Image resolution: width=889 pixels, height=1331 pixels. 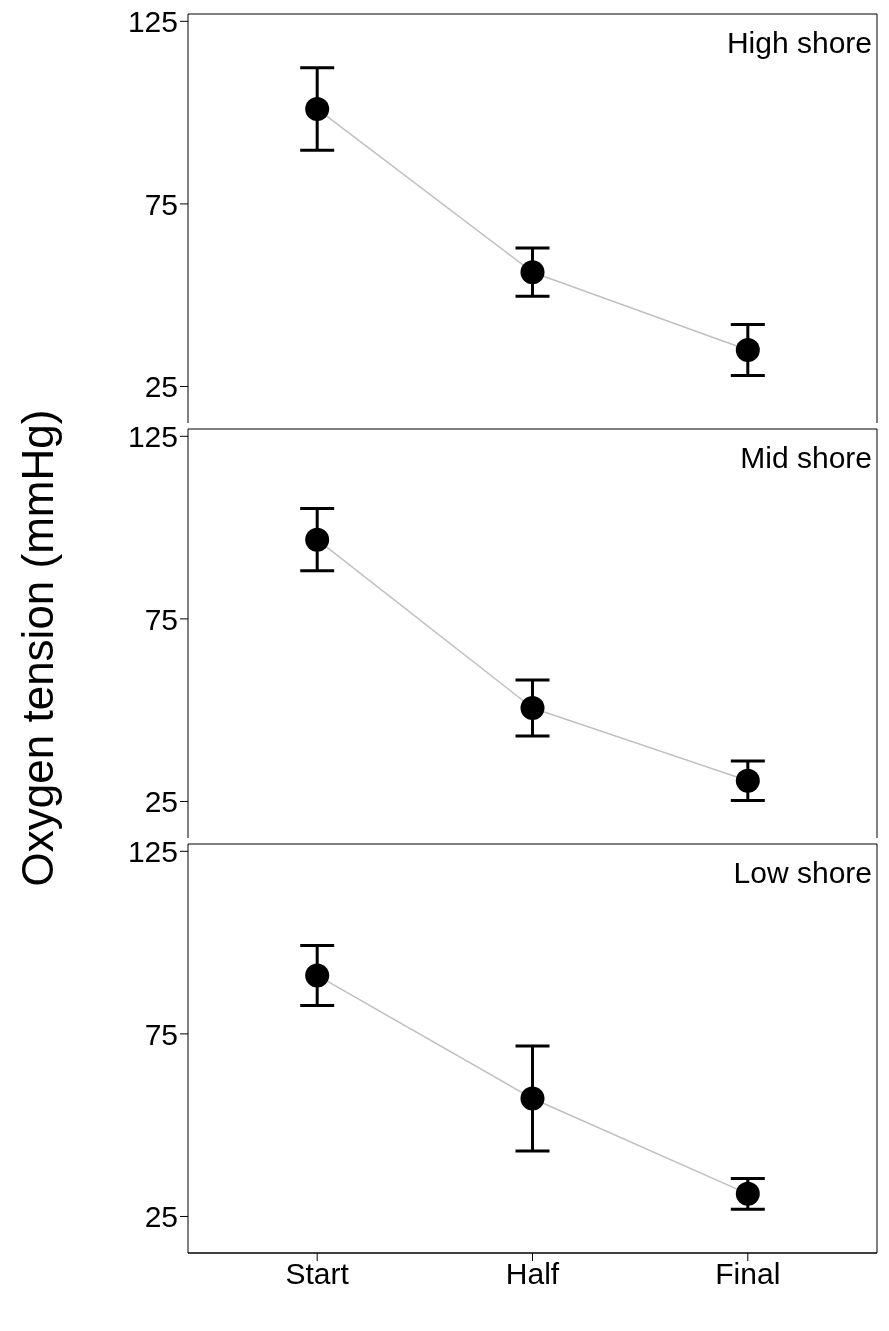 I want to click on chart-title: High shore, so click(x=799, y=43).